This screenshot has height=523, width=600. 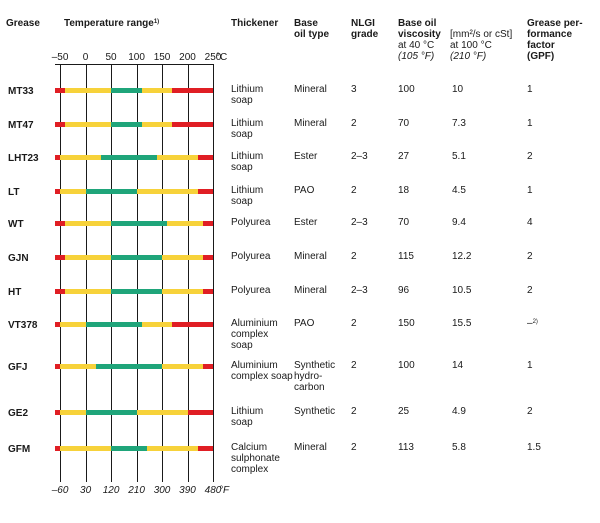 I want to click on nlgi-grade: 3, so click(x=354, y=89).